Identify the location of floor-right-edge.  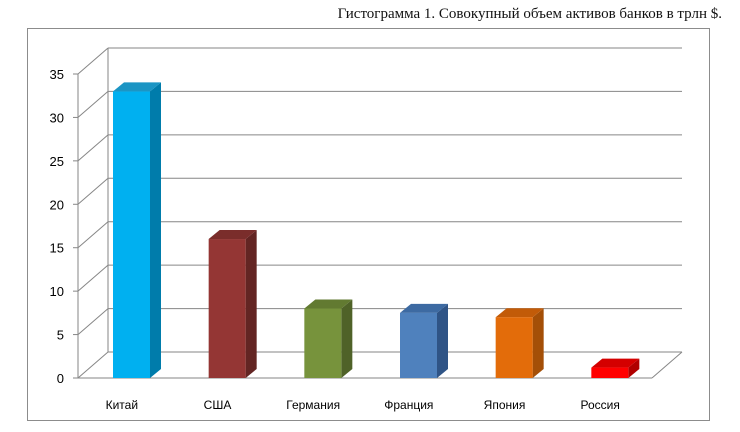
(667, 365).